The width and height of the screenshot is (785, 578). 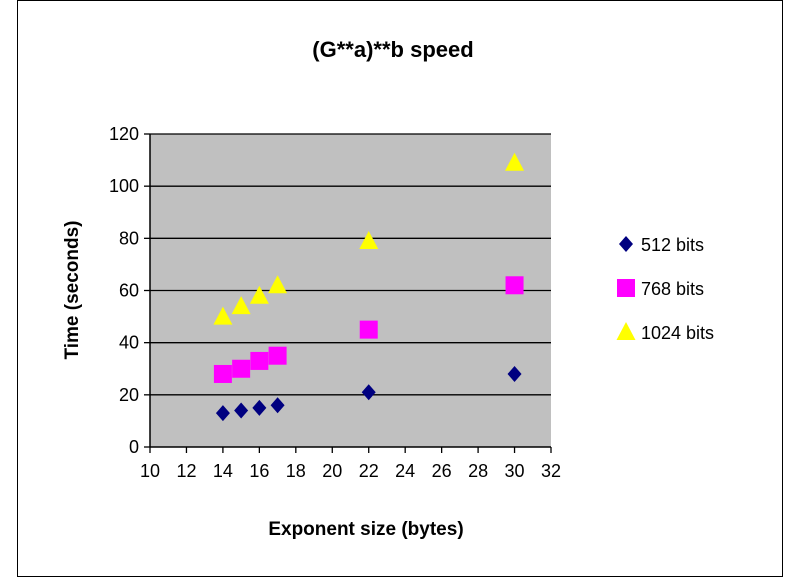 What do you see at coordinates (672, 245) in the screenshot?
I see `legend-label: 512 bits` at bounding box center [672, 245].